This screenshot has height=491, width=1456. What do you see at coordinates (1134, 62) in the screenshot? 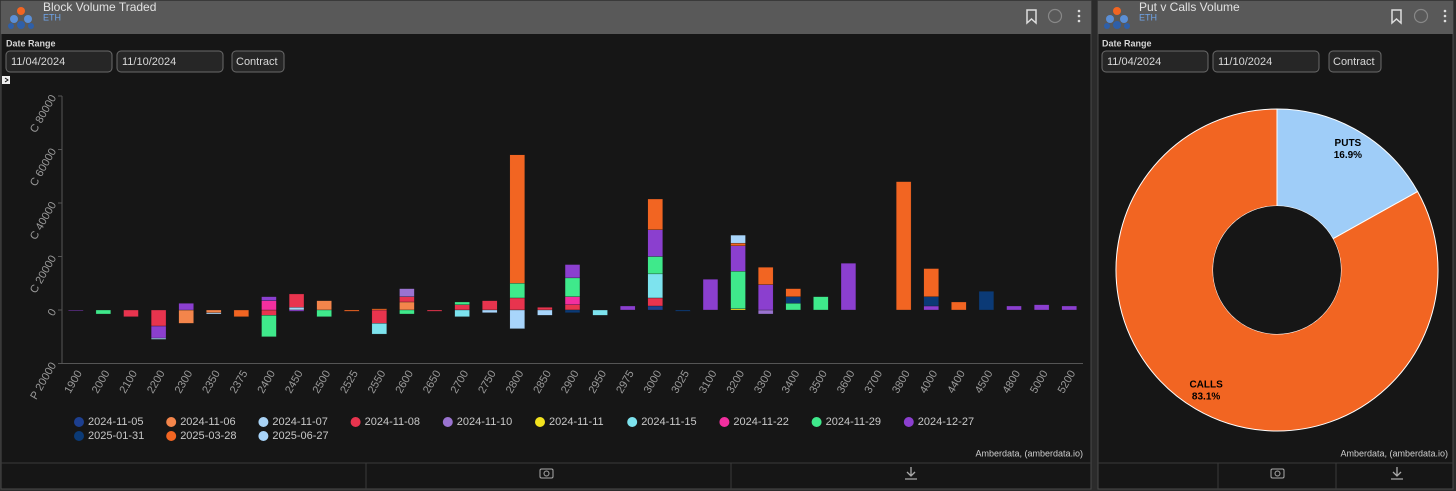
I see `start-date: 11/04/2024` at bounding box center [1134, 62].